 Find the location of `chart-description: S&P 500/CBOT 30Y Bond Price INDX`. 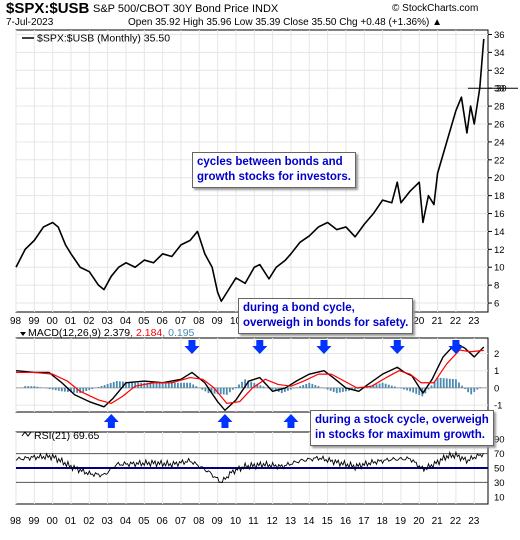

chart-description: S&P 500/CBOT 30Y Bond Price INDX is located at coordinates (186, 9).